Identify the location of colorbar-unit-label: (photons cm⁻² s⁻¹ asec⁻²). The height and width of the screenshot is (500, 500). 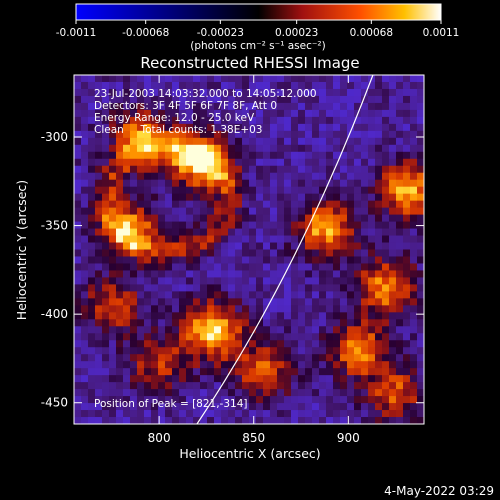
(257, 46).